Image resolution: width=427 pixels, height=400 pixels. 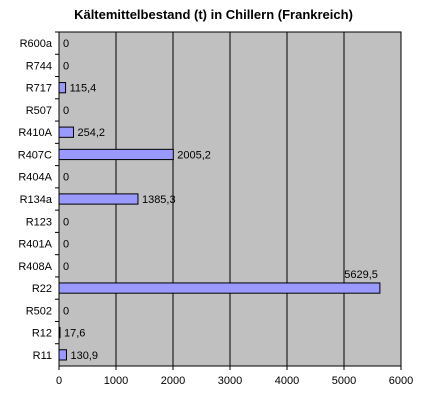 What do you see at coordinates (66, 178) in the screenshot?
I see `data-label-r404a: 0` at bounding box center [66, 178].